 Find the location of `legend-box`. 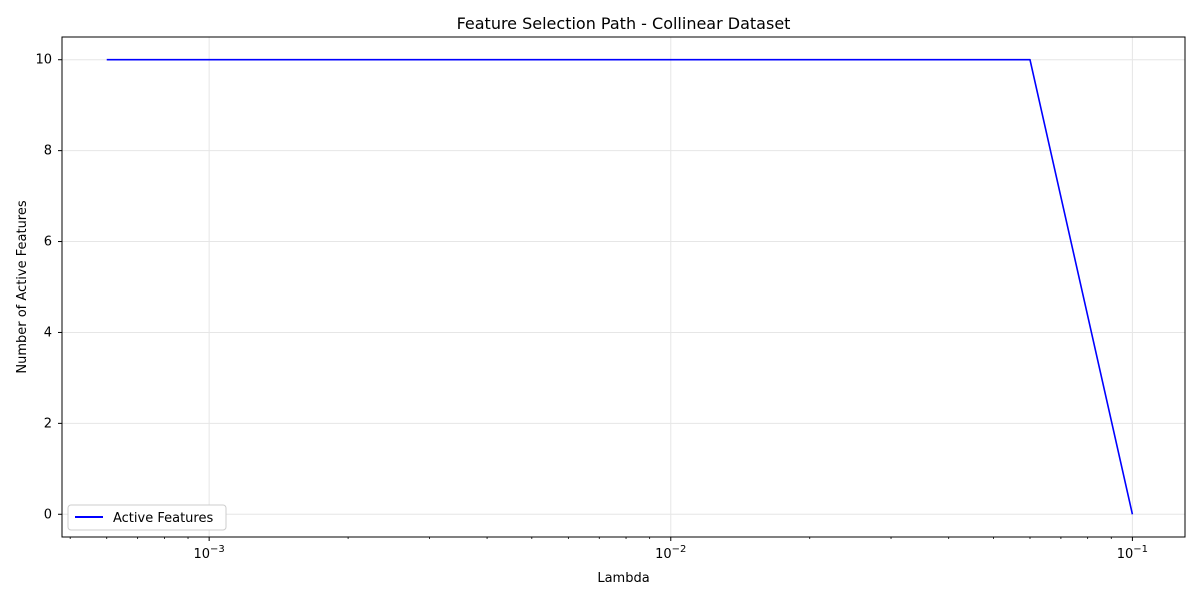

legend-box is located at coordinates (147, 517).